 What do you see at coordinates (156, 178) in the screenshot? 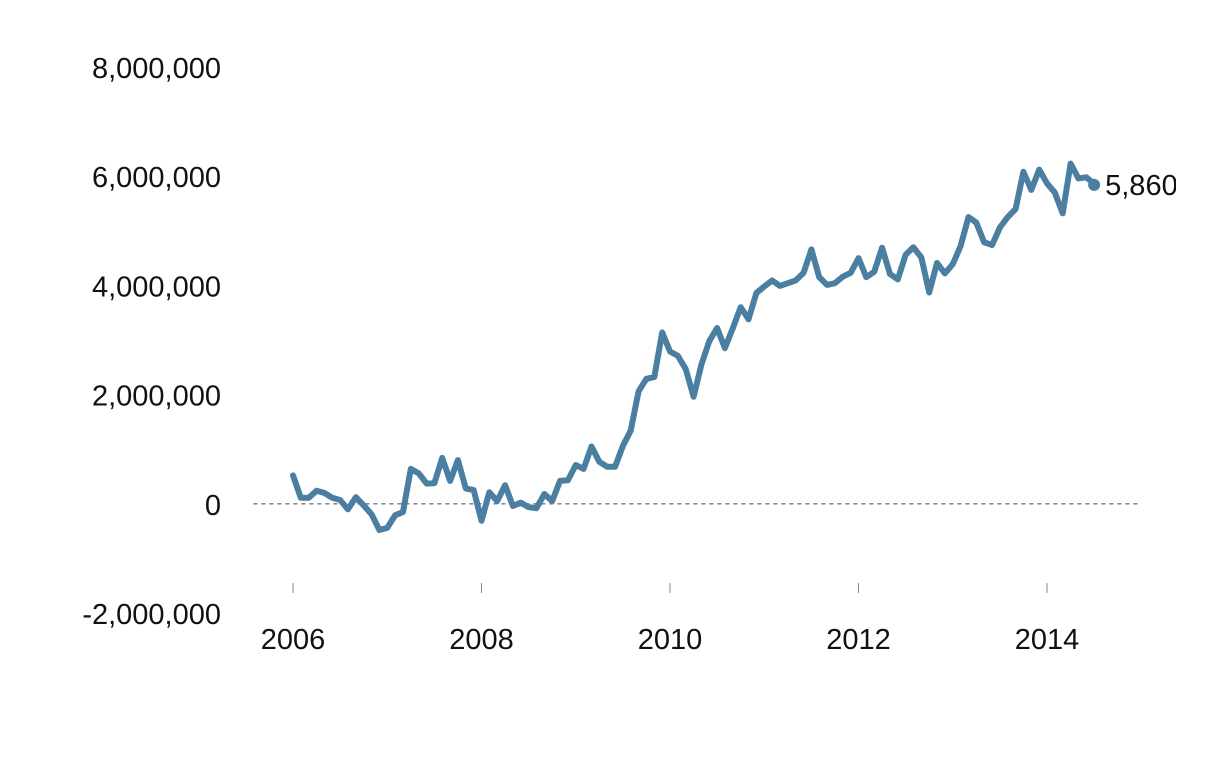
I see `y-tick-label: 6,000,000` at bounding box center [156, 178].